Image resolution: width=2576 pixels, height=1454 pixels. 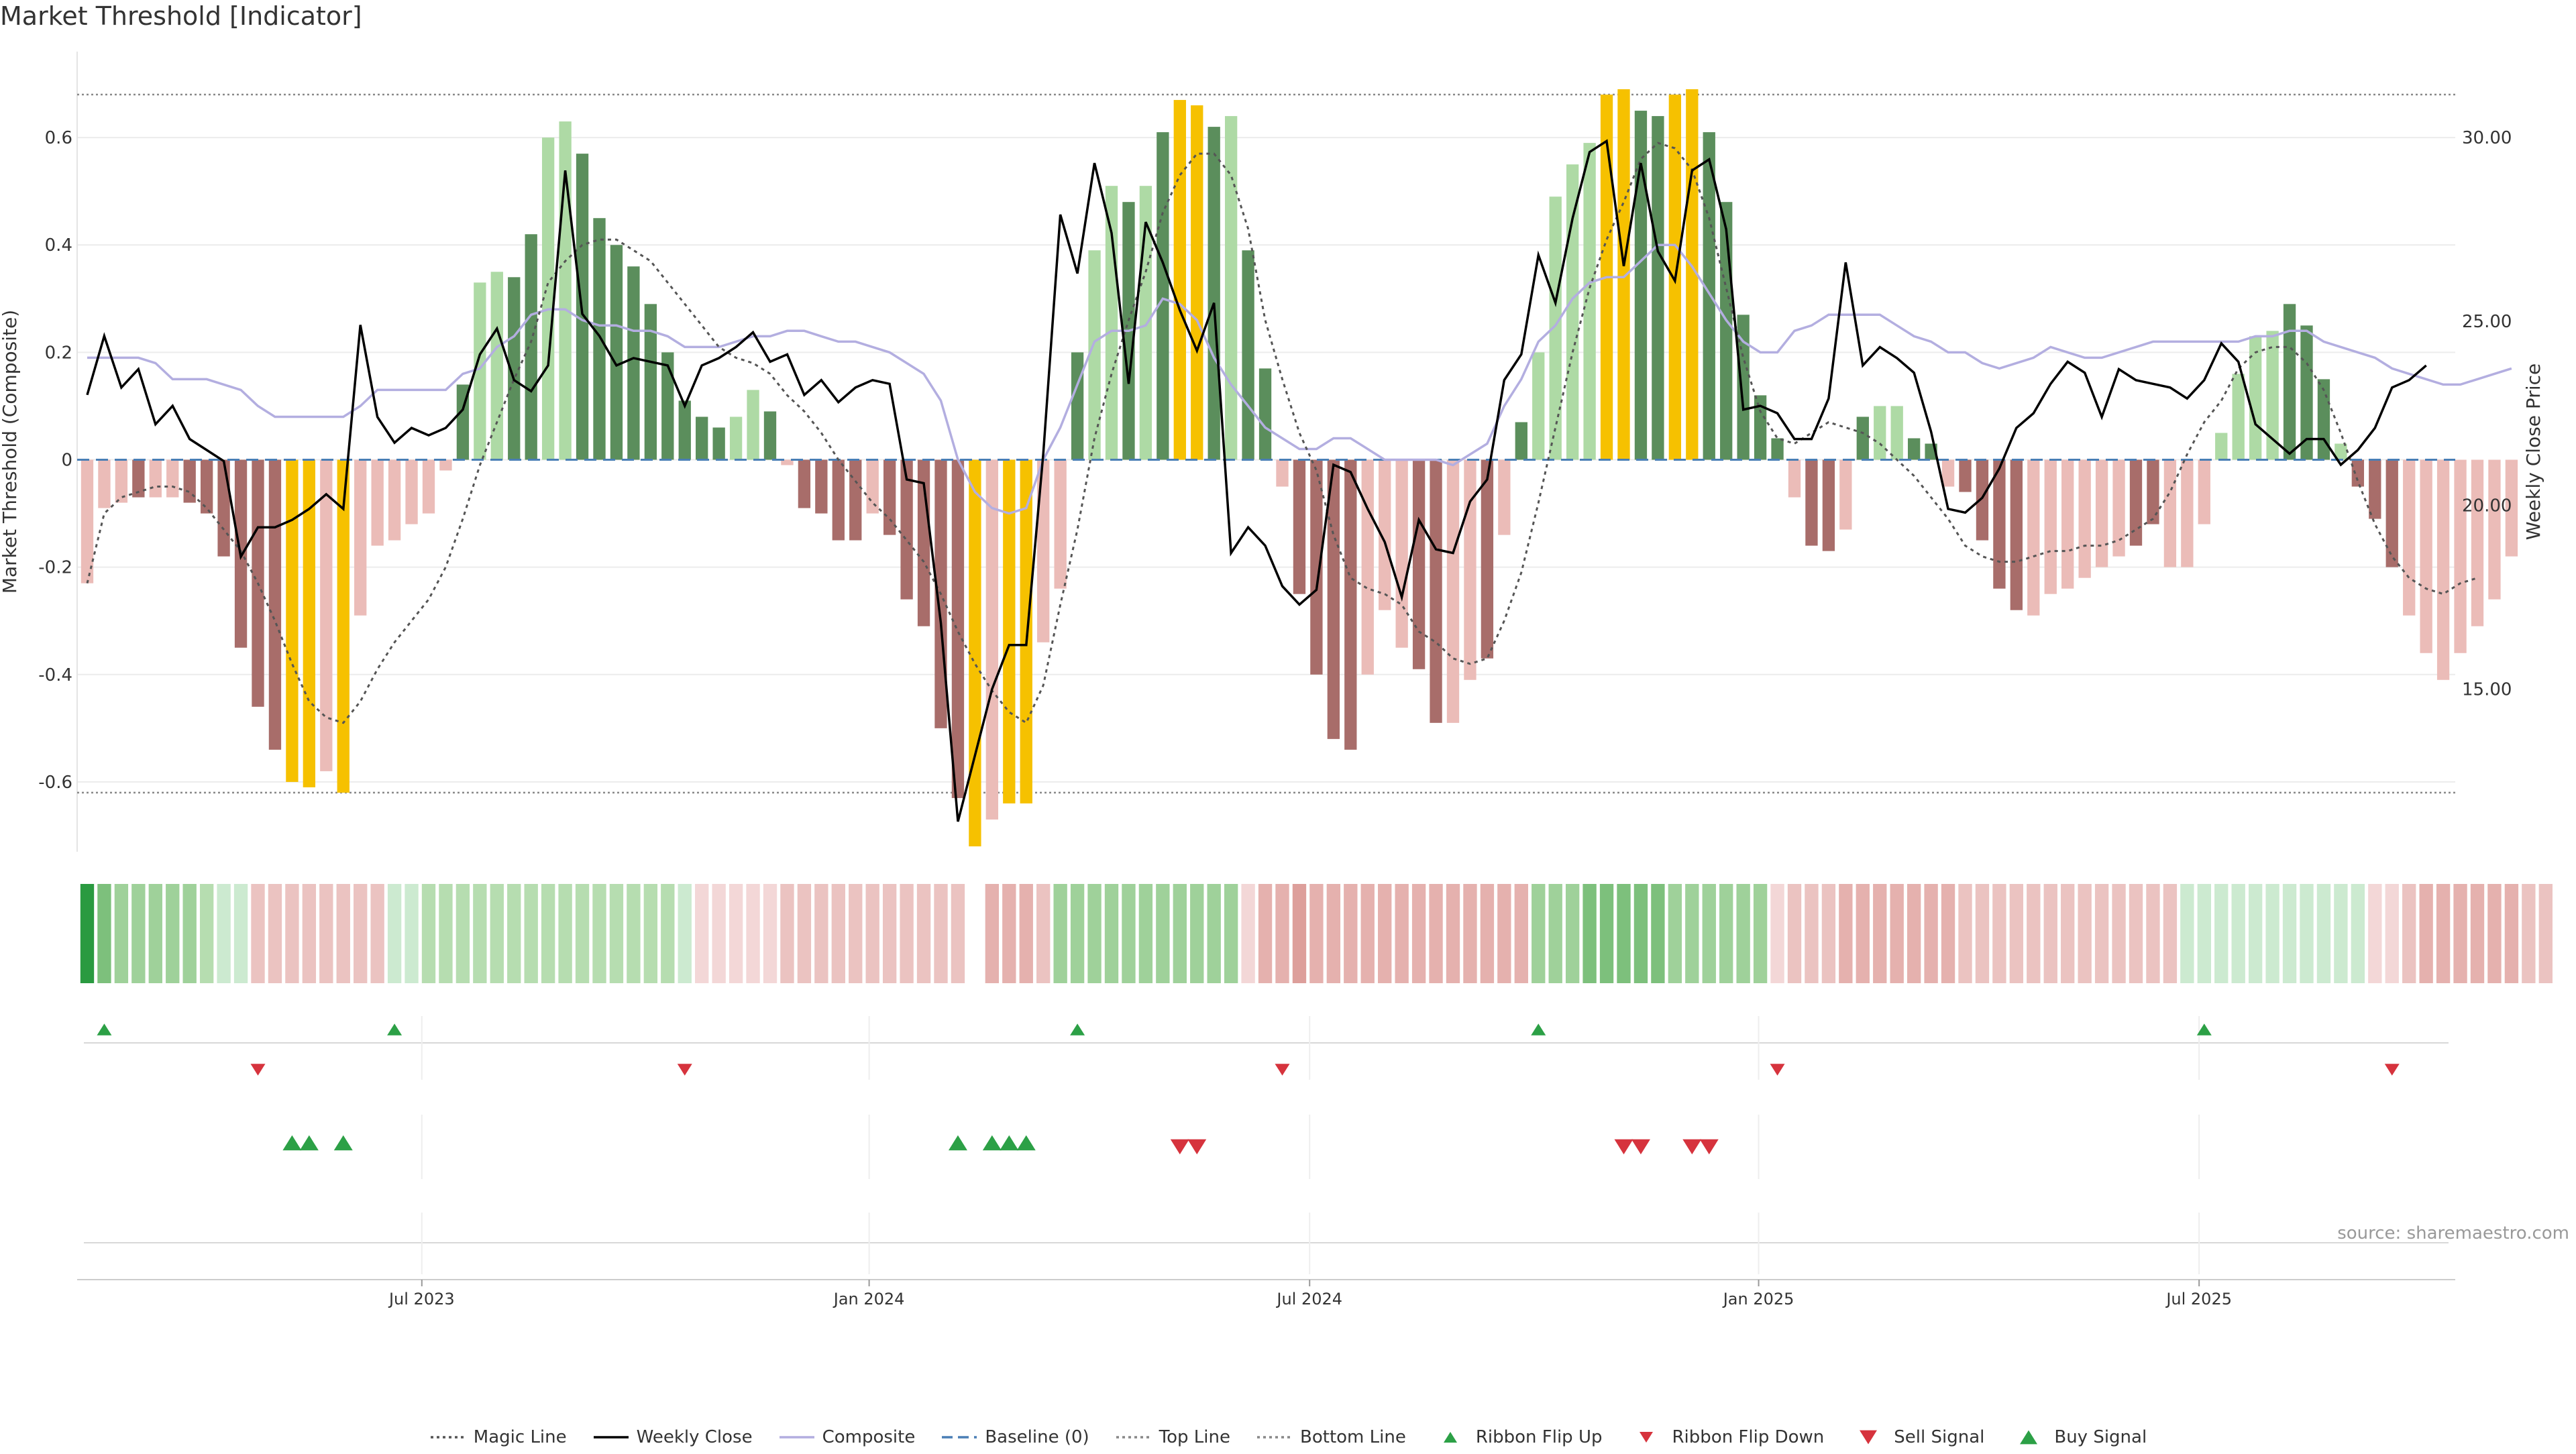 What do you see at coordinates (520, 1437) in the screenshot?
I see `legend-label: Magic Line` at bounding box center [520, 1437].